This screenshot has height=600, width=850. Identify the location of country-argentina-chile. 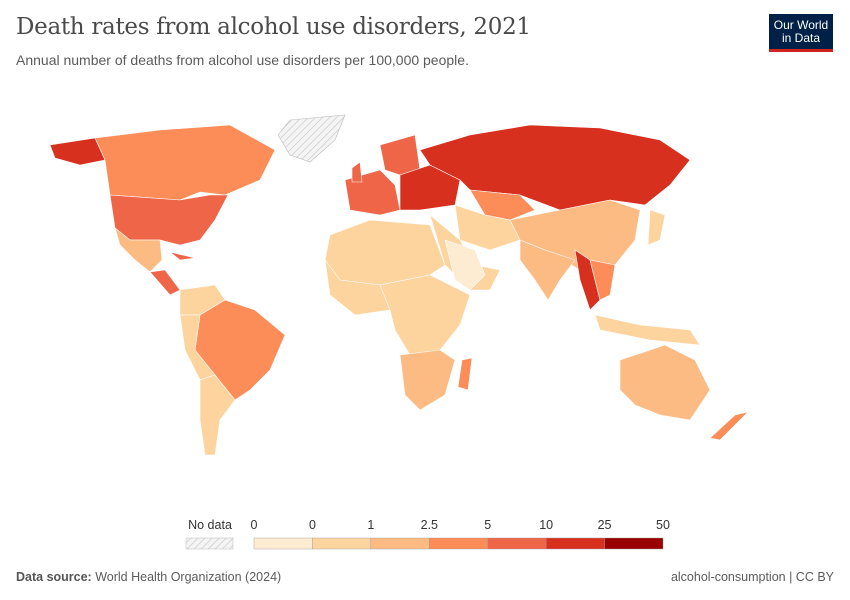
(217, 415).